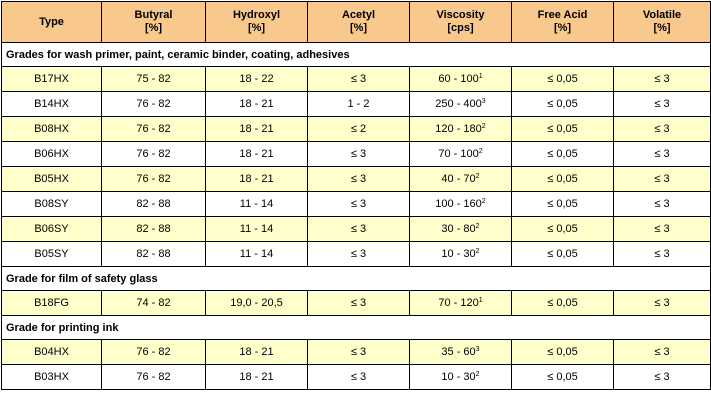  I want to click on header-free-acid: Free Acid [%], so click(562, 22).